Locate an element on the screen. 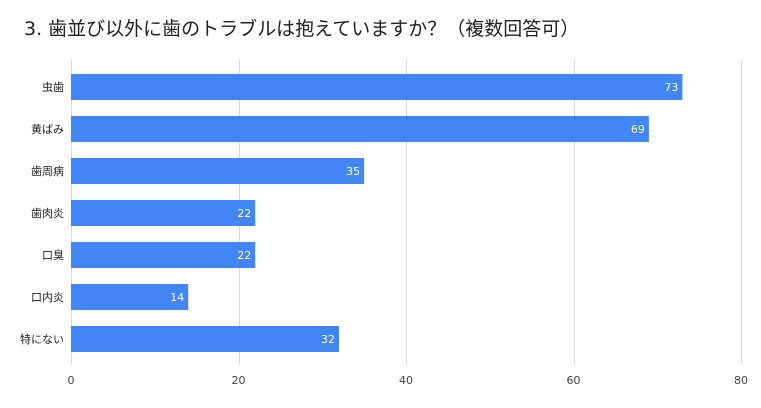 The height and width of the screenshot is (408, 761). x-tick-label: 60 is located at coordinates (574, 380).